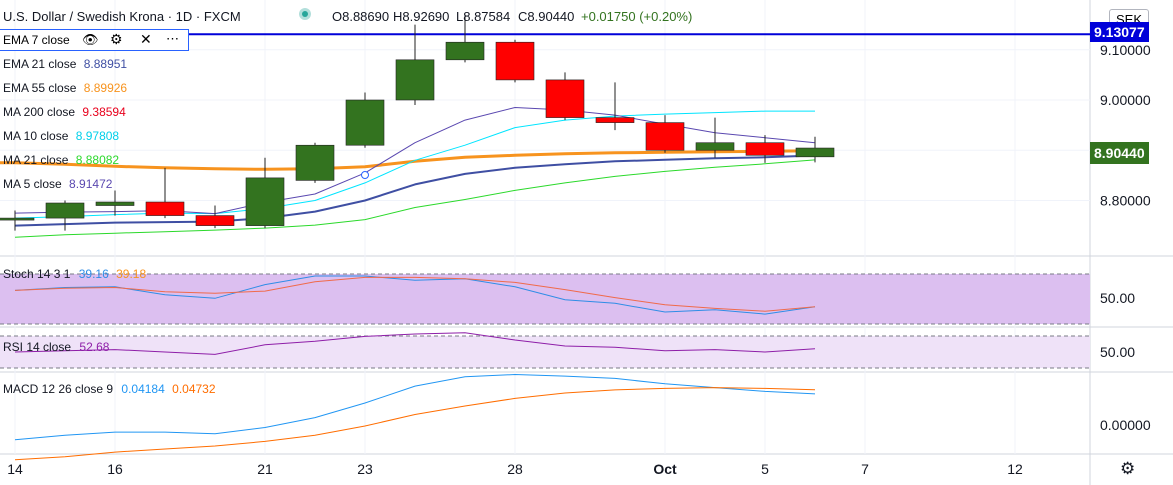 The width and height of the screenshot is (1173, 485). What do you see at coordinates (637, 16) in the screenshot?
I see `change-value: +0.01750 (+0.20%)` at bounding box center [637, 16].